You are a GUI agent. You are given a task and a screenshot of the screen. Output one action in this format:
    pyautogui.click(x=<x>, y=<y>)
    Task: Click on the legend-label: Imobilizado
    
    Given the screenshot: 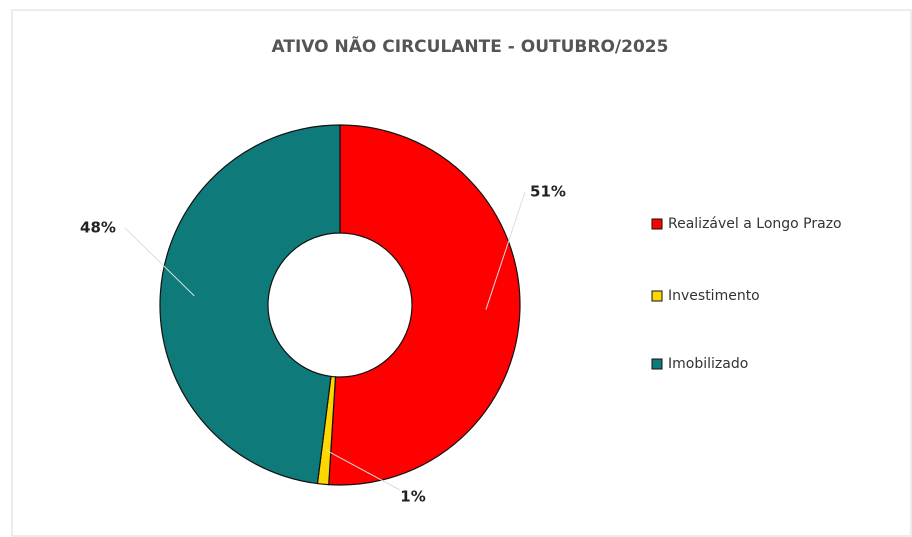 What is the action you would take?
    pyautogui.click(x=708, y=364)
    